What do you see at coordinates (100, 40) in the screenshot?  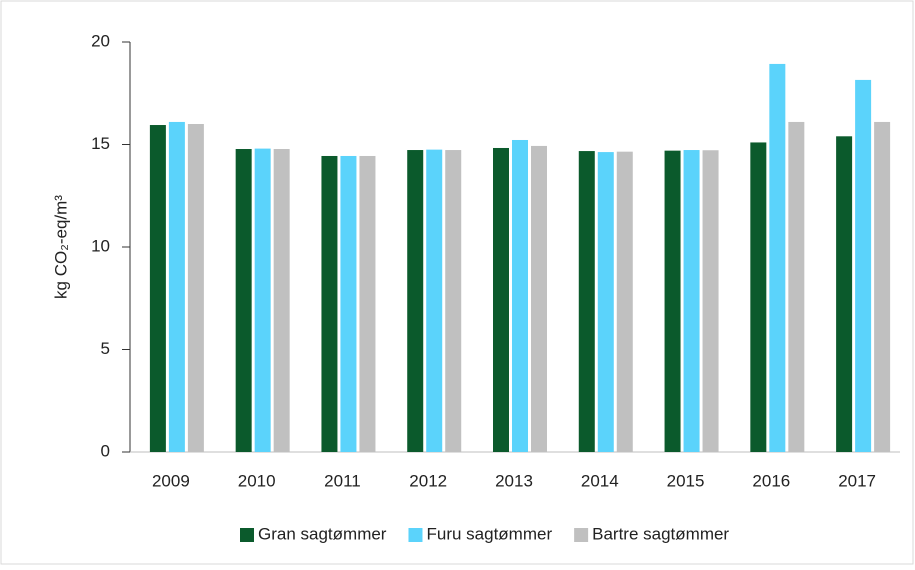 I see `y-tick-label: 20` at bounding box center [100, 40].